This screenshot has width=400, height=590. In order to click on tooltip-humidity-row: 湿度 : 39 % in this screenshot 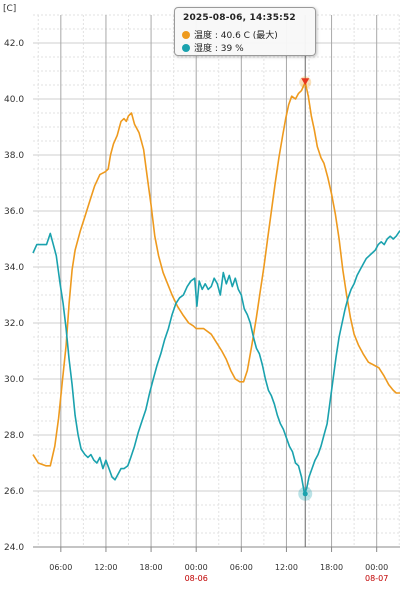, I will do `click(213, 47)`.